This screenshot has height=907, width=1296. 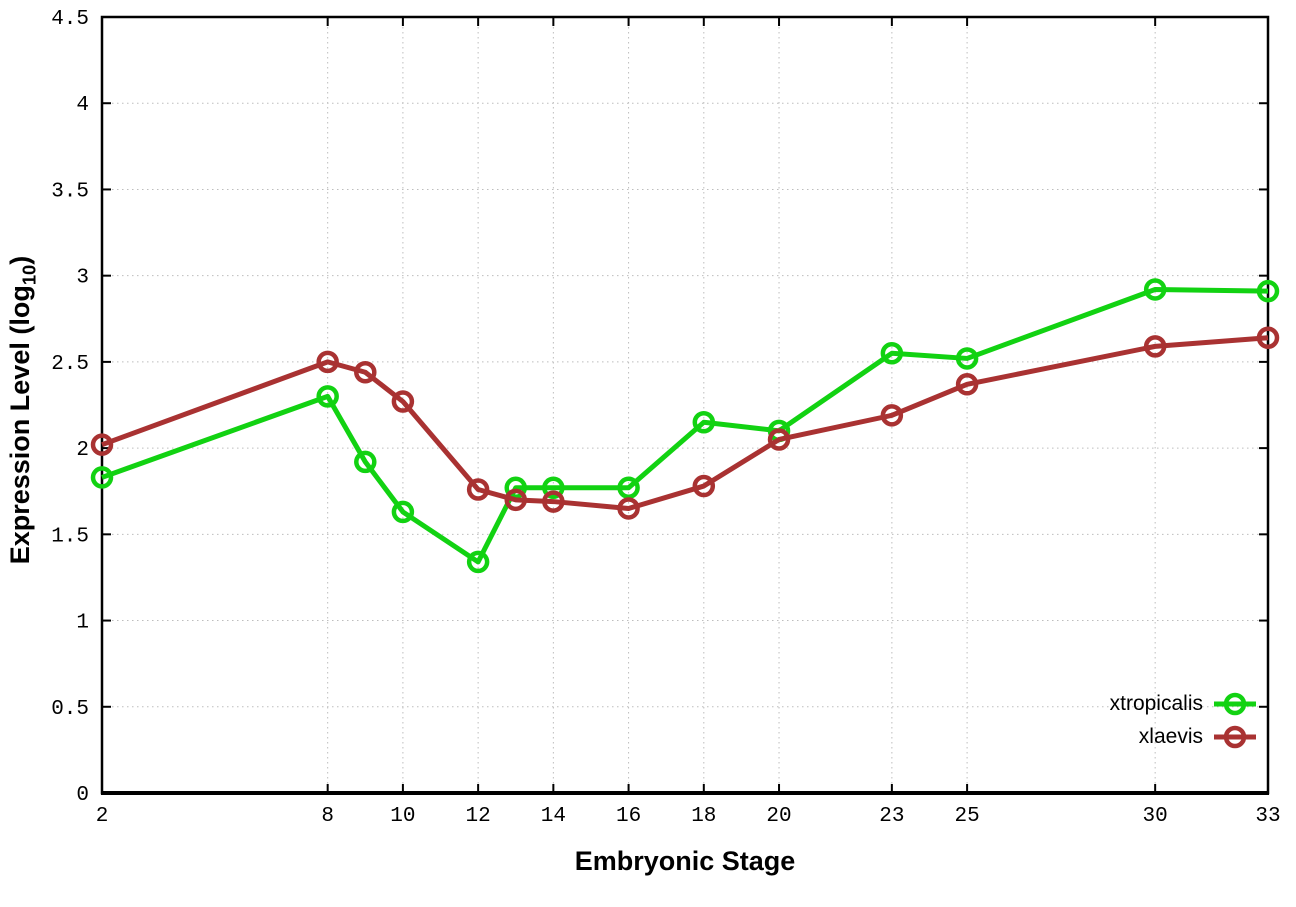 I want to click on legend-marker-xtropicalis-icon, so click(x=1235, y=704).